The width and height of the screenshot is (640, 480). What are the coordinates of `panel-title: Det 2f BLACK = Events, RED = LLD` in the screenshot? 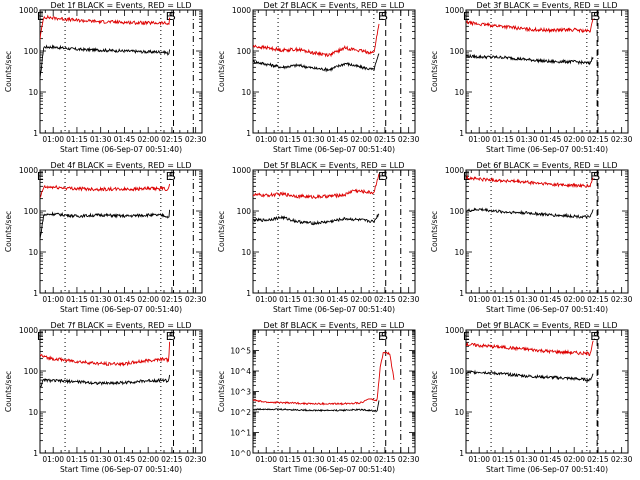 It's located at (333, 5).